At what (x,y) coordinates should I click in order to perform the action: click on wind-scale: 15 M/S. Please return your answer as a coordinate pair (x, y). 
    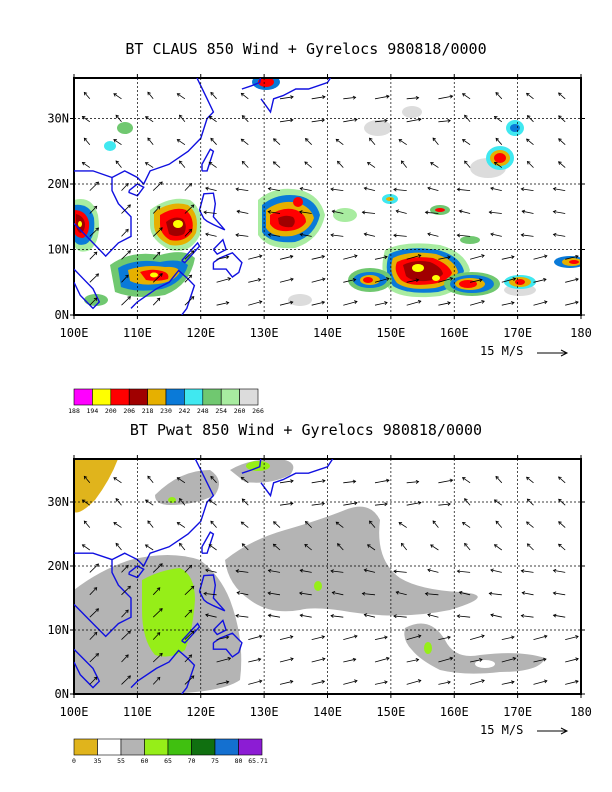
    Looking at the image, I should click on (524, 730).